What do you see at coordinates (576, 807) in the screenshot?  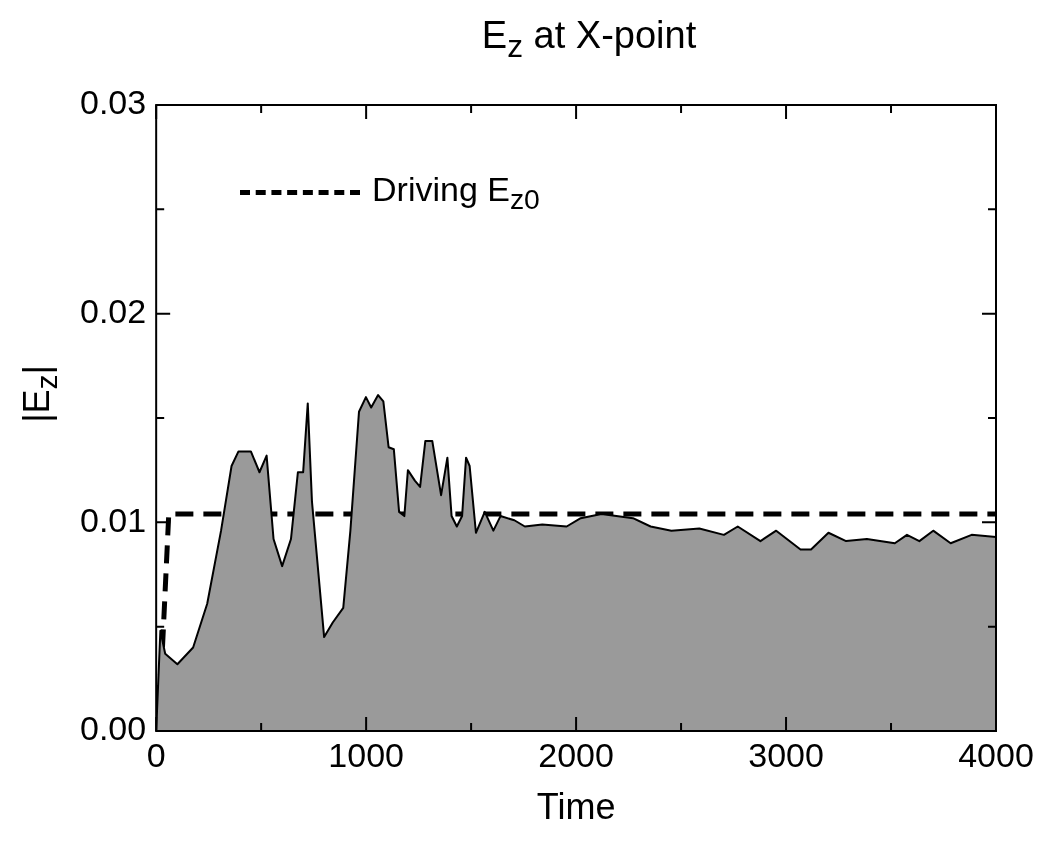 I see `x-axis-title: Time` at bounding box center [576, 807].